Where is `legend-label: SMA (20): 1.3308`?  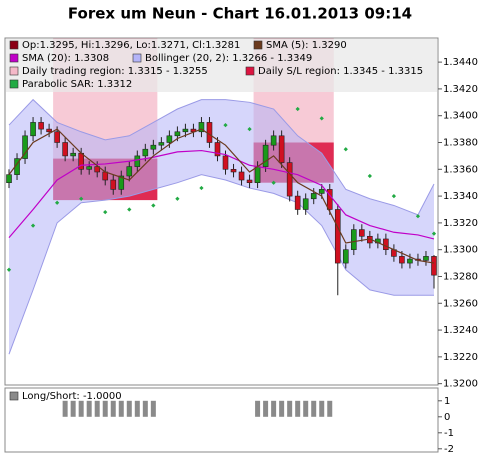
legend-label: SMA (20): 1.3308 is located at coordinates (65, 58).